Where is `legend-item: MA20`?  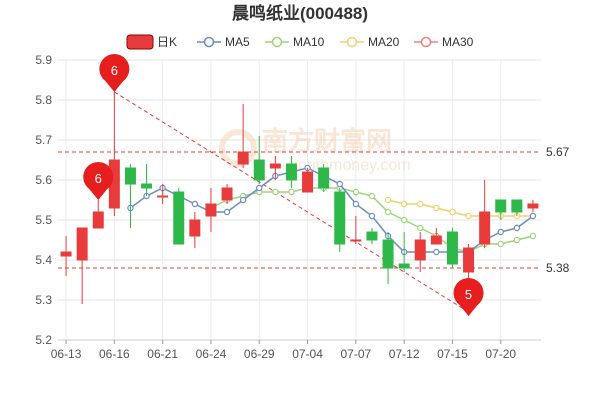 legend-item: MA20 is located at coordinates (370, 42).